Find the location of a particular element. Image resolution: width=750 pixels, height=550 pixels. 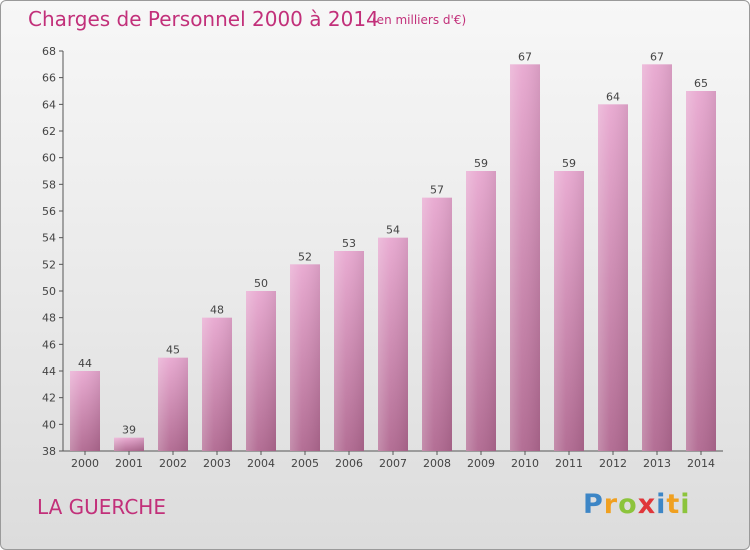

y-tick-label: 62 is located at coordinates (49, 131).